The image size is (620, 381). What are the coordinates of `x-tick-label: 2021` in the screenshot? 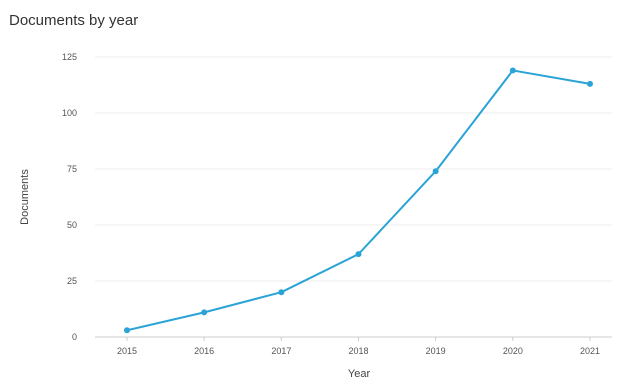 It's located at (590, 351).